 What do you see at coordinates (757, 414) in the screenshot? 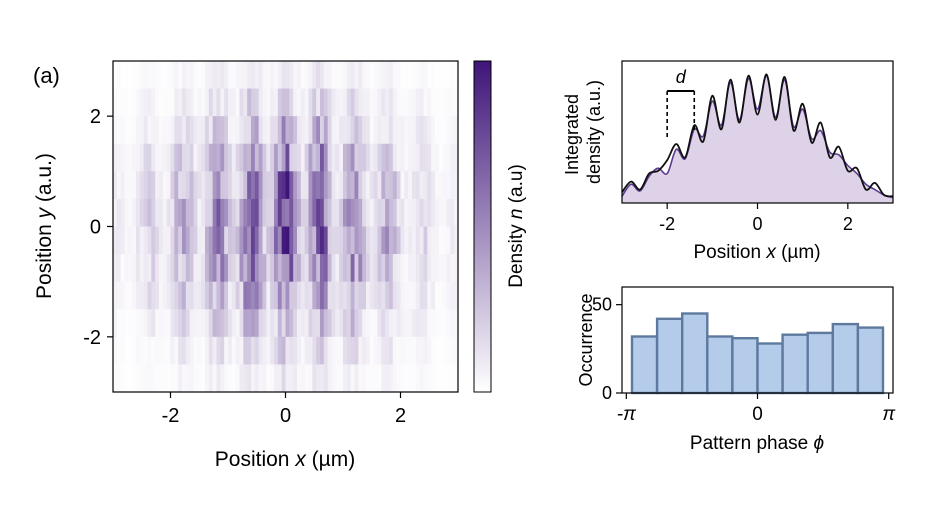
I see `histogram-xtick-label: 0` at bounding box center [757, 414].